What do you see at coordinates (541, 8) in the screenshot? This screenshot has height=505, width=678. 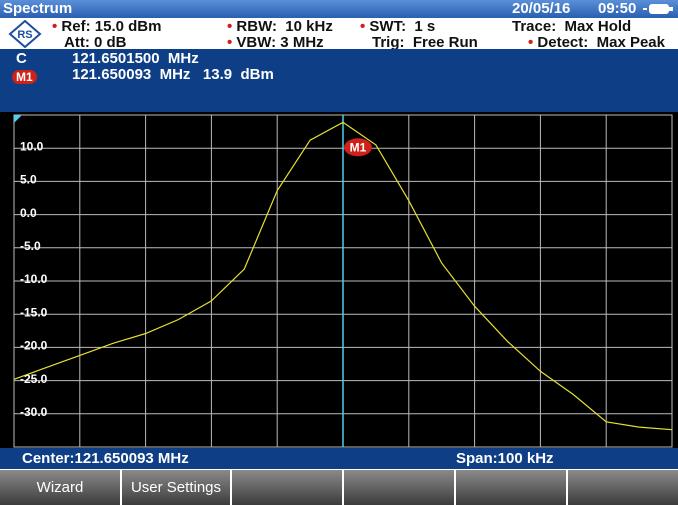 I see `date: 20/05/16` at bounding box center [541, 8].